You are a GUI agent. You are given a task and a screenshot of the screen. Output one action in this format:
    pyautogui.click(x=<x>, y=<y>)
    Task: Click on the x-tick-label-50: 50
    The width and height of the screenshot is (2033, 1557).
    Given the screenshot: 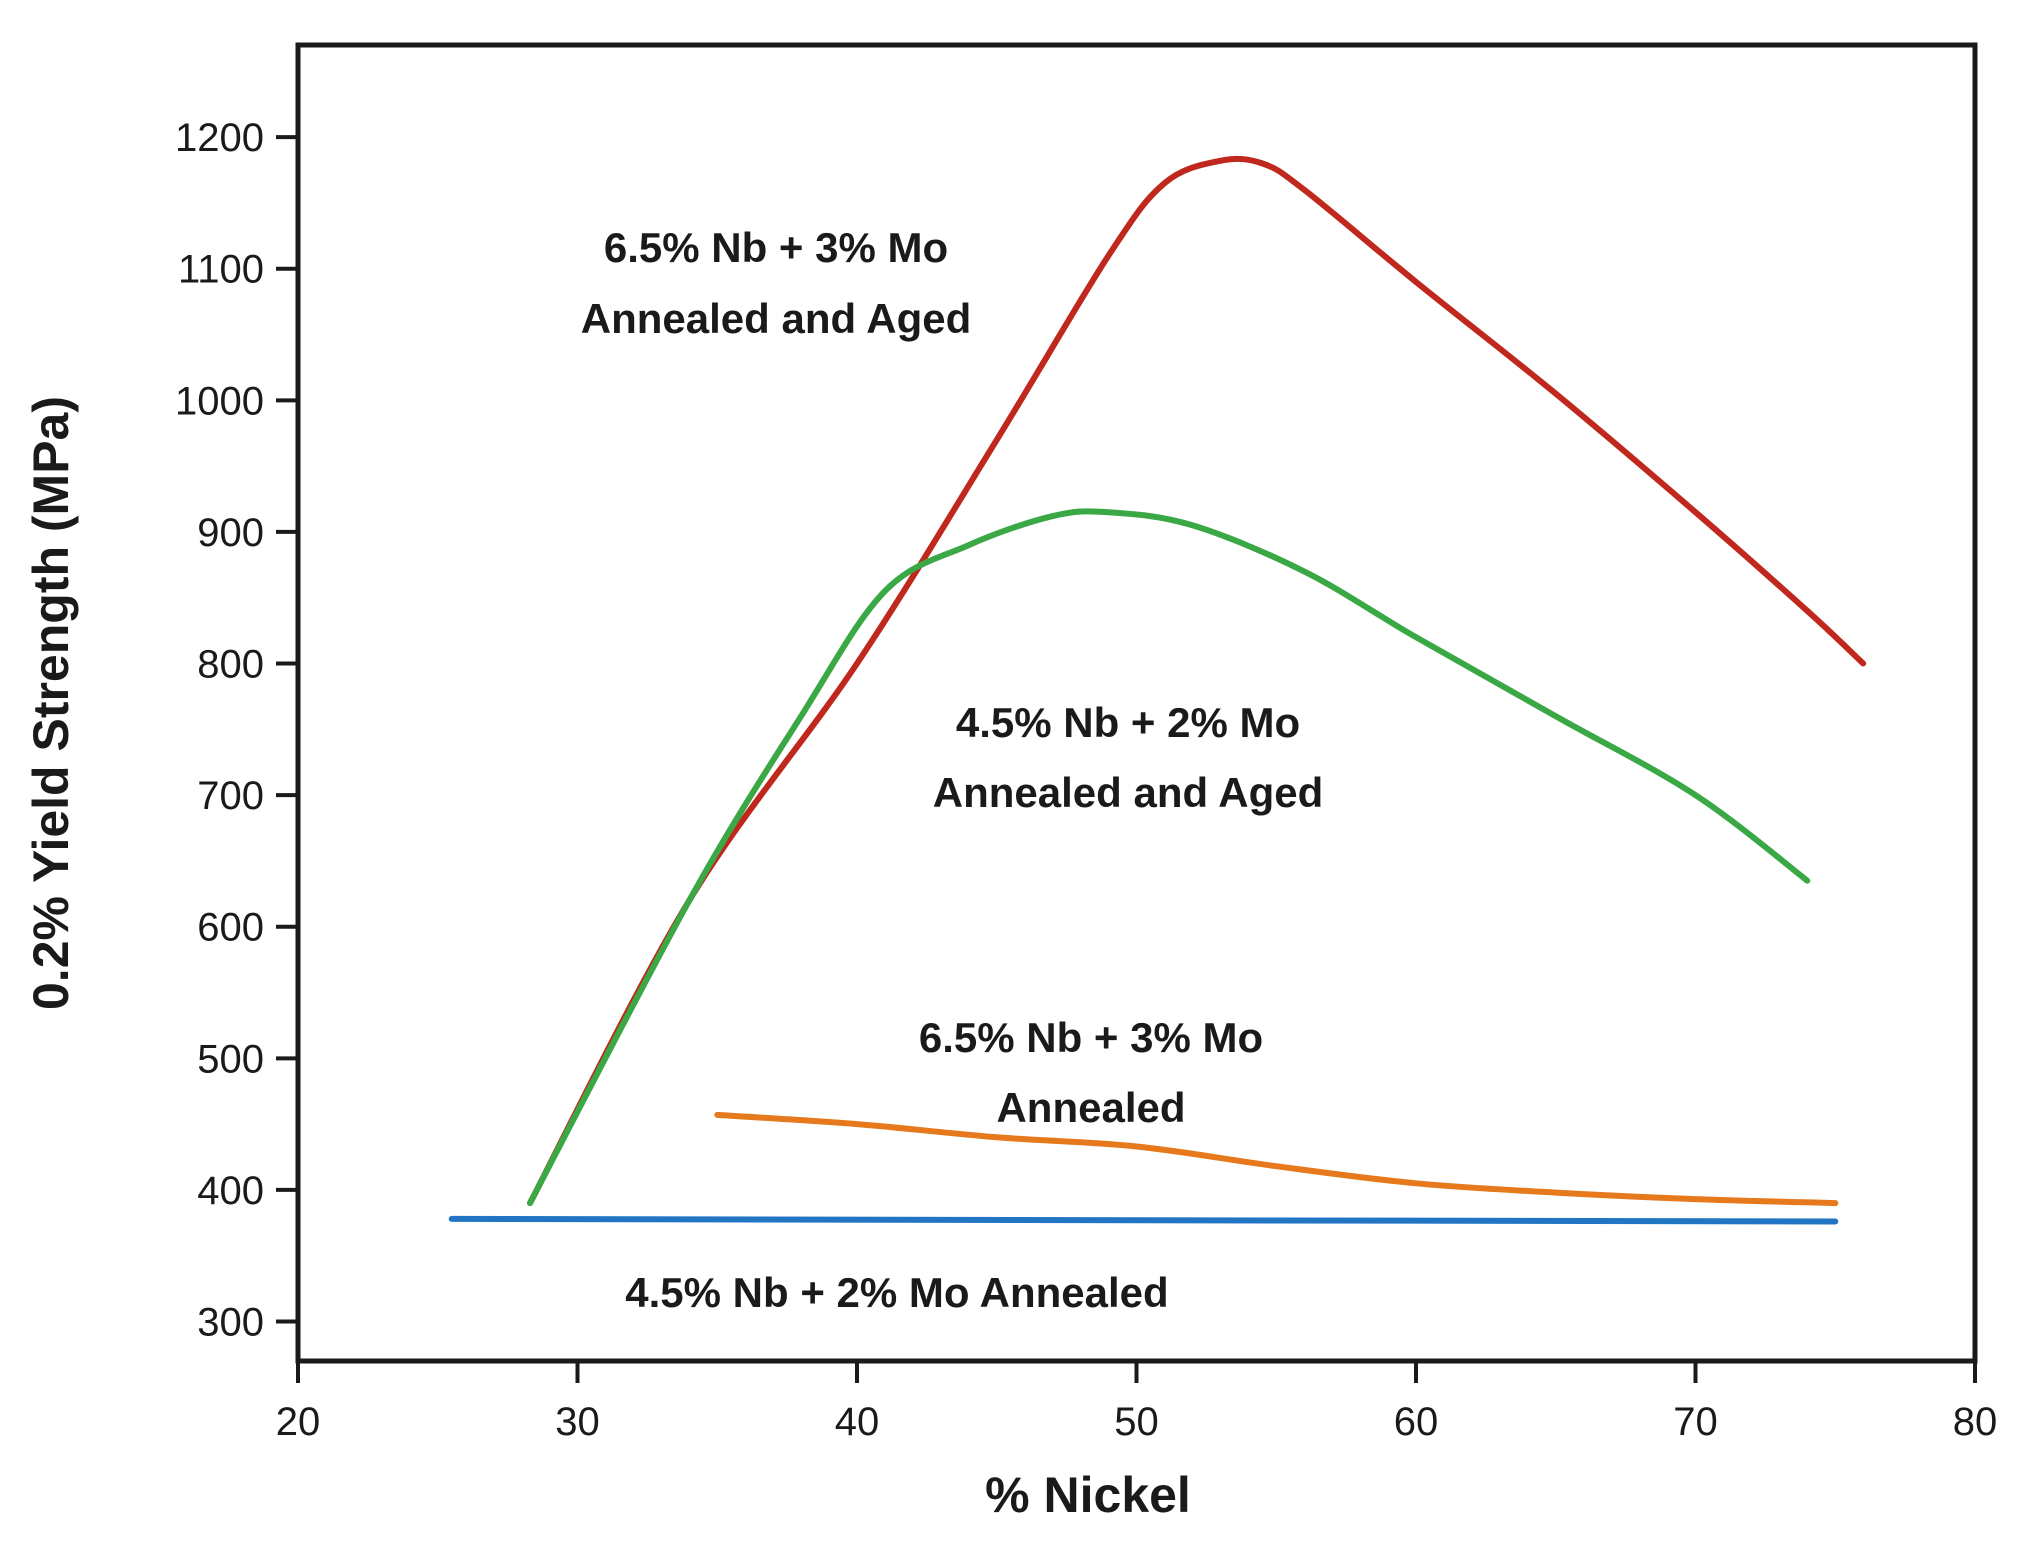 What is the action you would take?
    pyautogui.click(x=1136, y=1422)
    